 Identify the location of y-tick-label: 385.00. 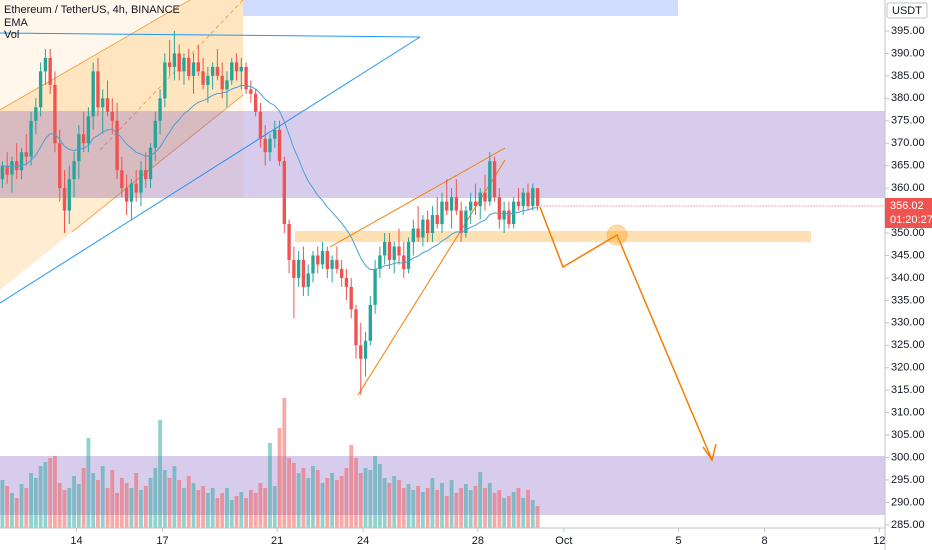
(908, 76).